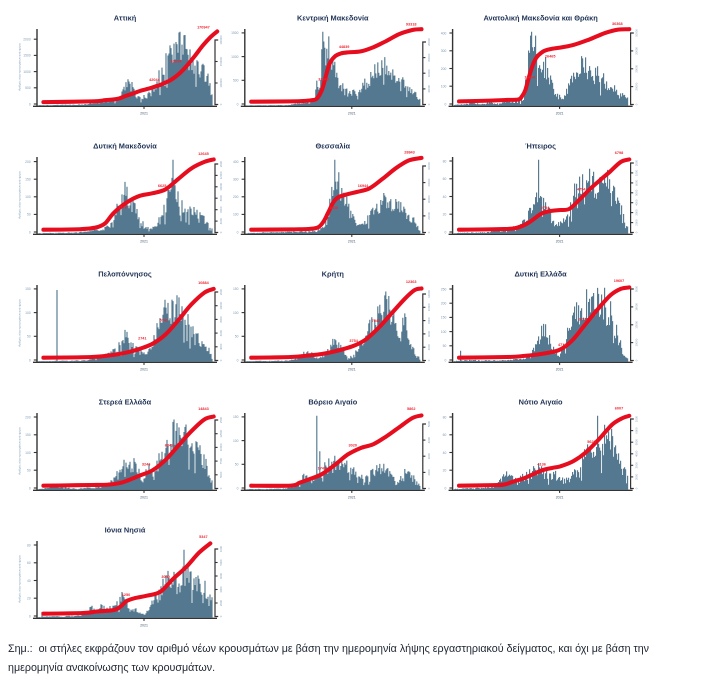  I want to click on svg-text: 60, so click(445, 435).